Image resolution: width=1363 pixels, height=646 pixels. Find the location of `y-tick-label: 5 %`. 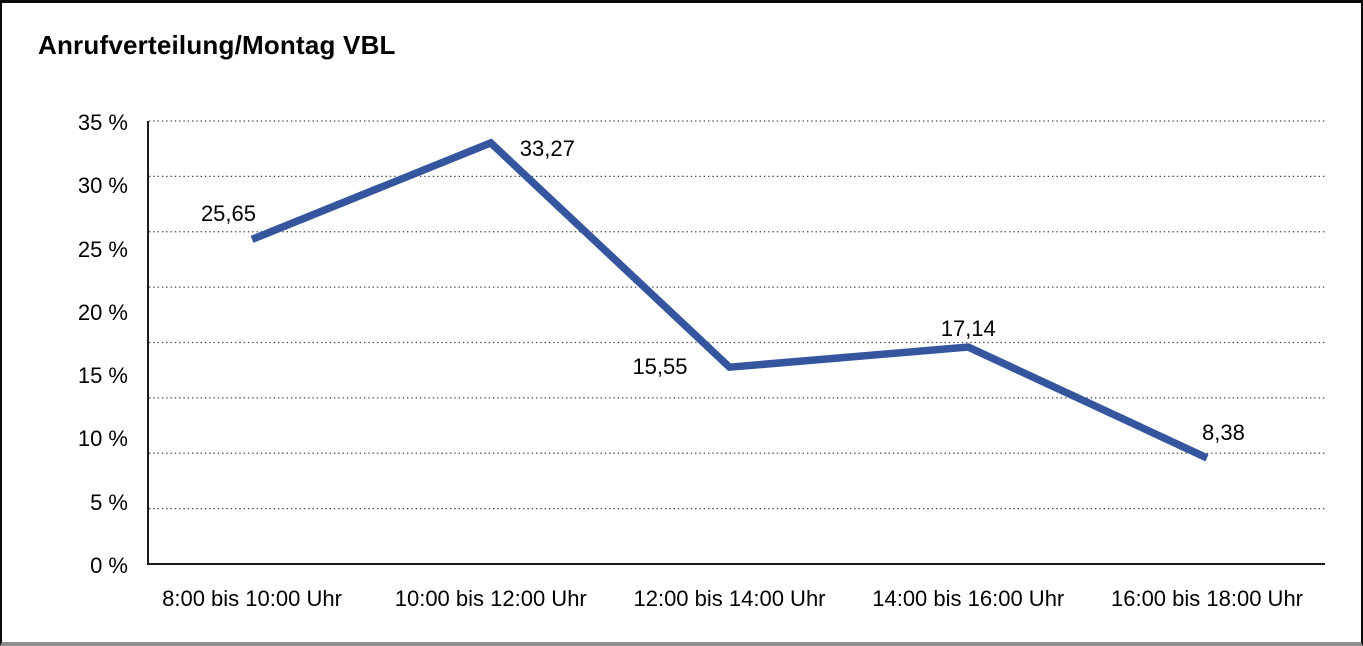

y-tick-label: 5 % is located at coordinates (109, 502).